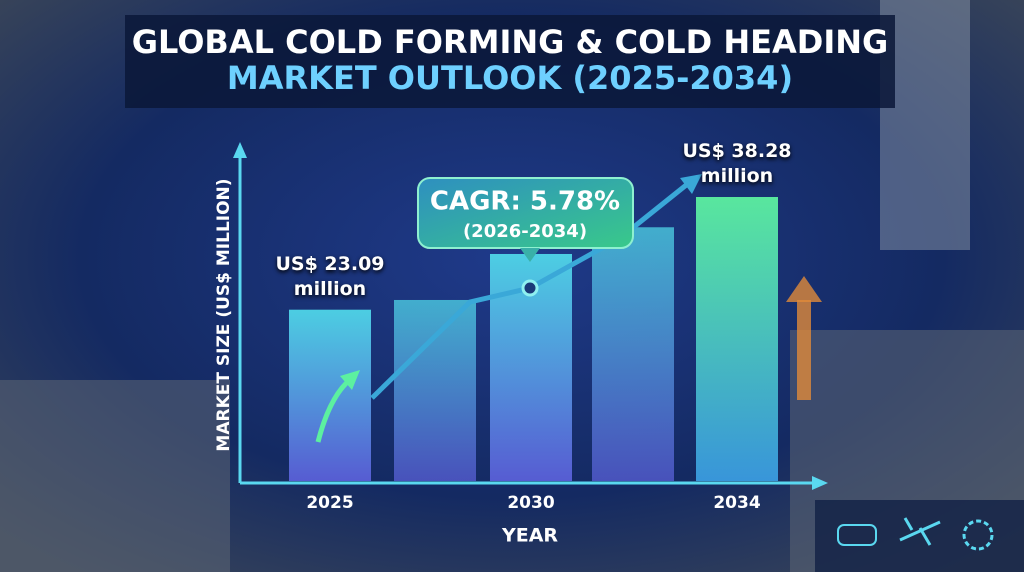  Describe the element at coordinates (978, 535) in the screenshot. I see `gear-icon` at that location.